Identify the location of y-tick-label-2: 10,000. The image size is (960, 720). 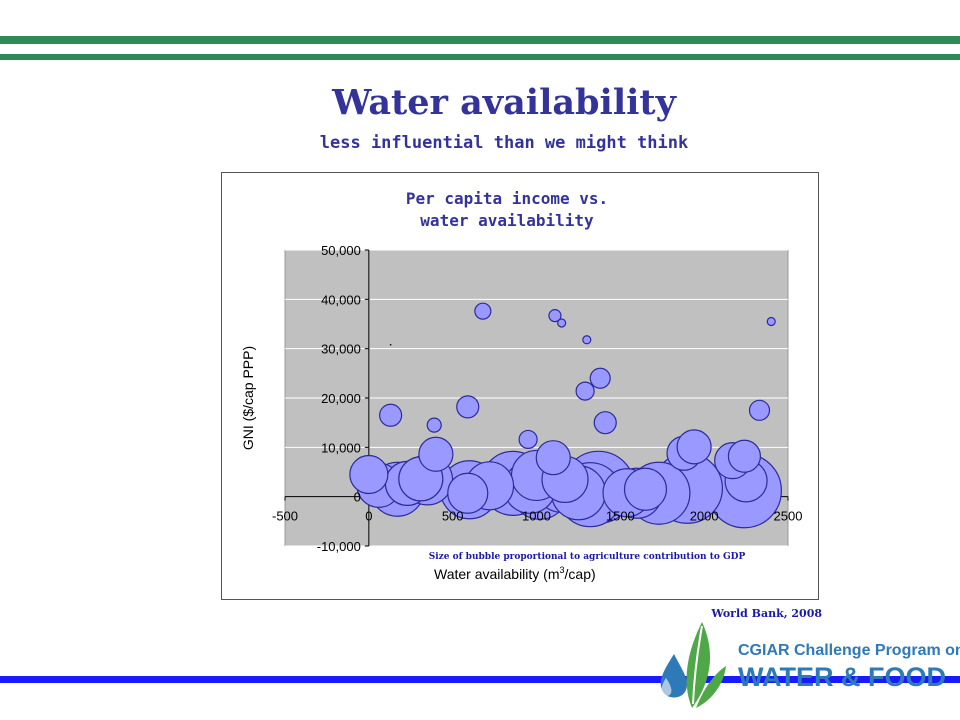
(341, 447).